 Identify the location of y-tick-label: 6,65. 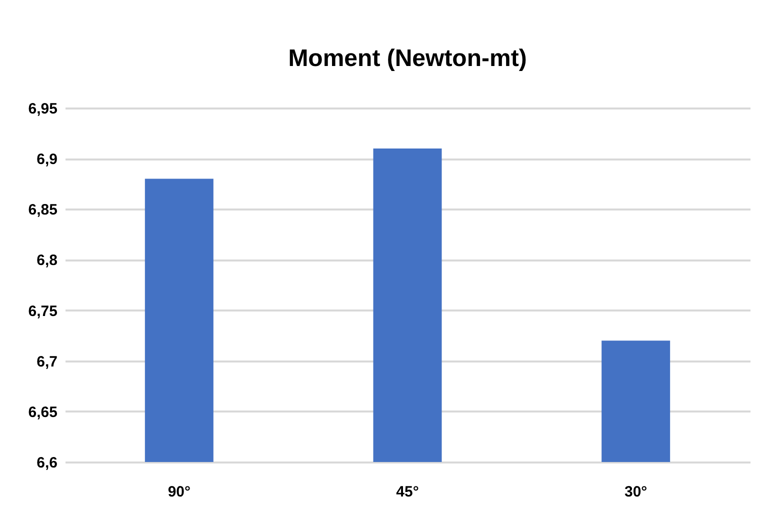
(43, 412).